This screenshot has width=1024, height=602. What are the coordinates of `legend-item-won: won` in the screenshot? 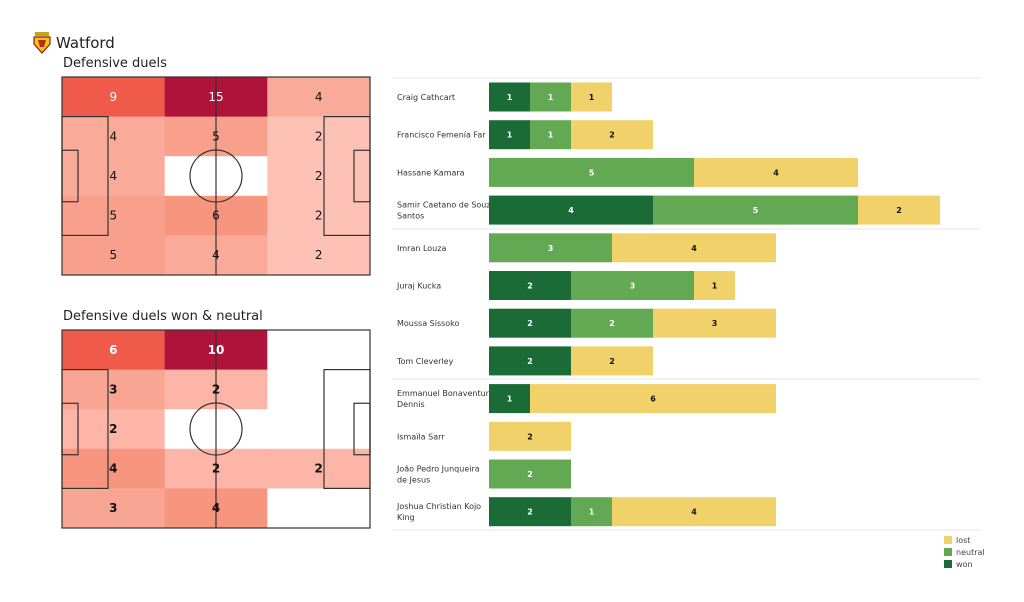 It's located at (964, 564).